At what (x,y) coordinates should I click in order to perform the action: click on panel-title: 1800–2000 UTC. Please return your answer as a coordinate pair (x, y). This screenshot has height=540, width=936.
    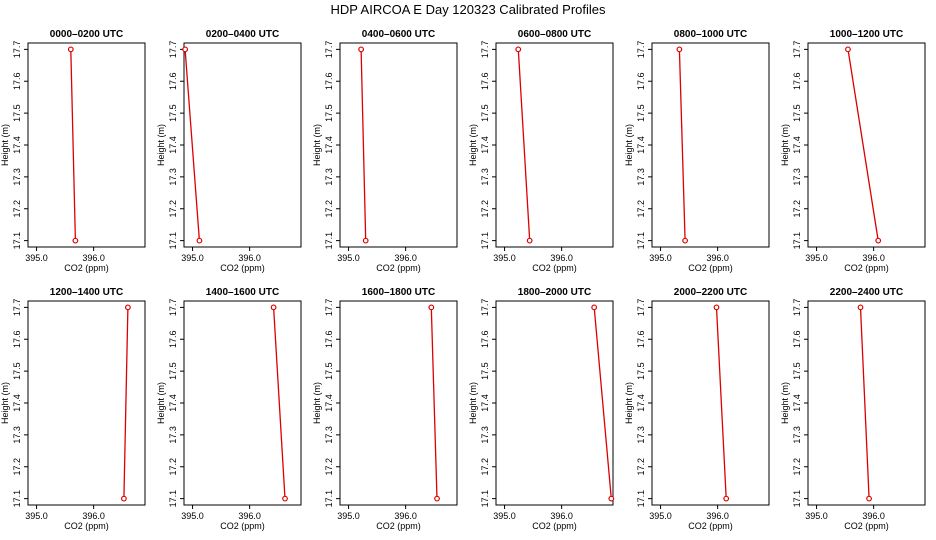
    Looking at the image, I should click on (554, 292).